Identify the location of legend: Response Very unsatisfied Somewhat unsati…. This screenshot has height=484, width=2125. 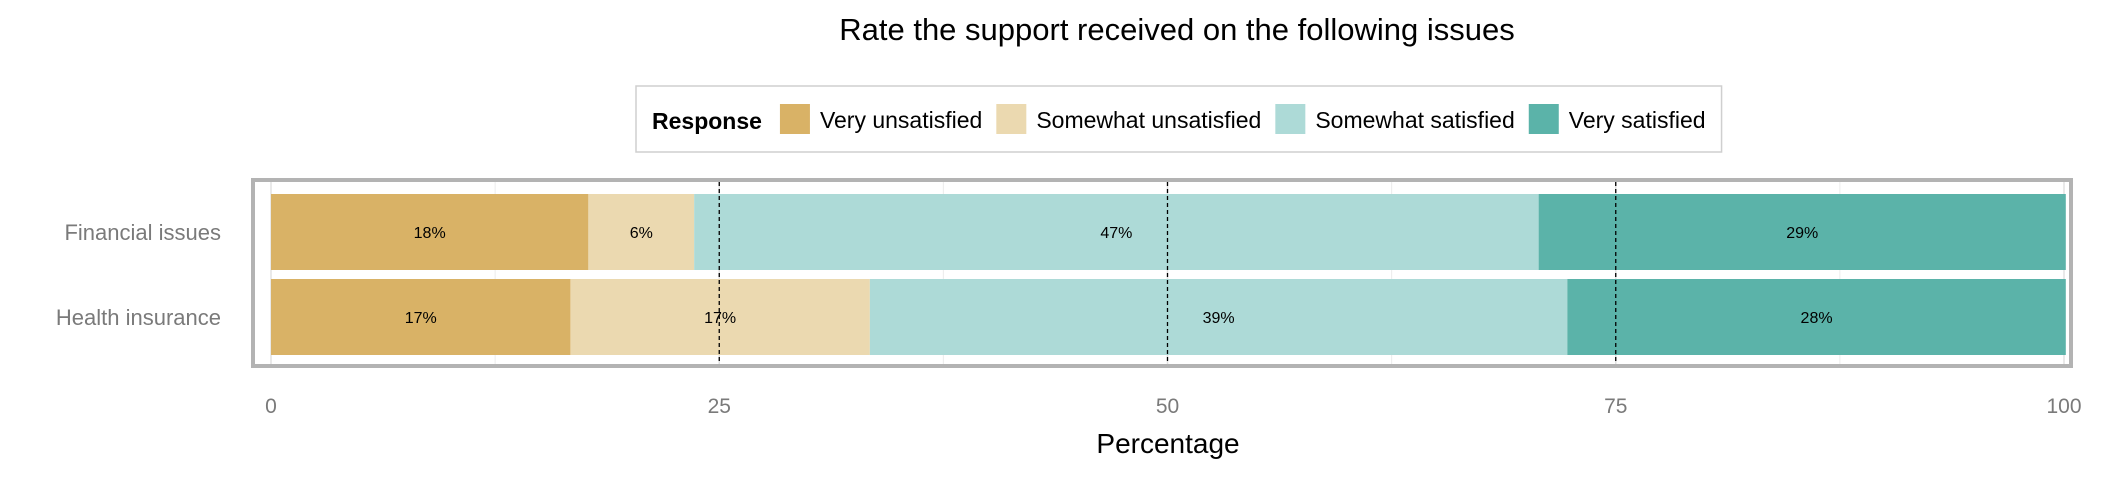
(1179, 119).